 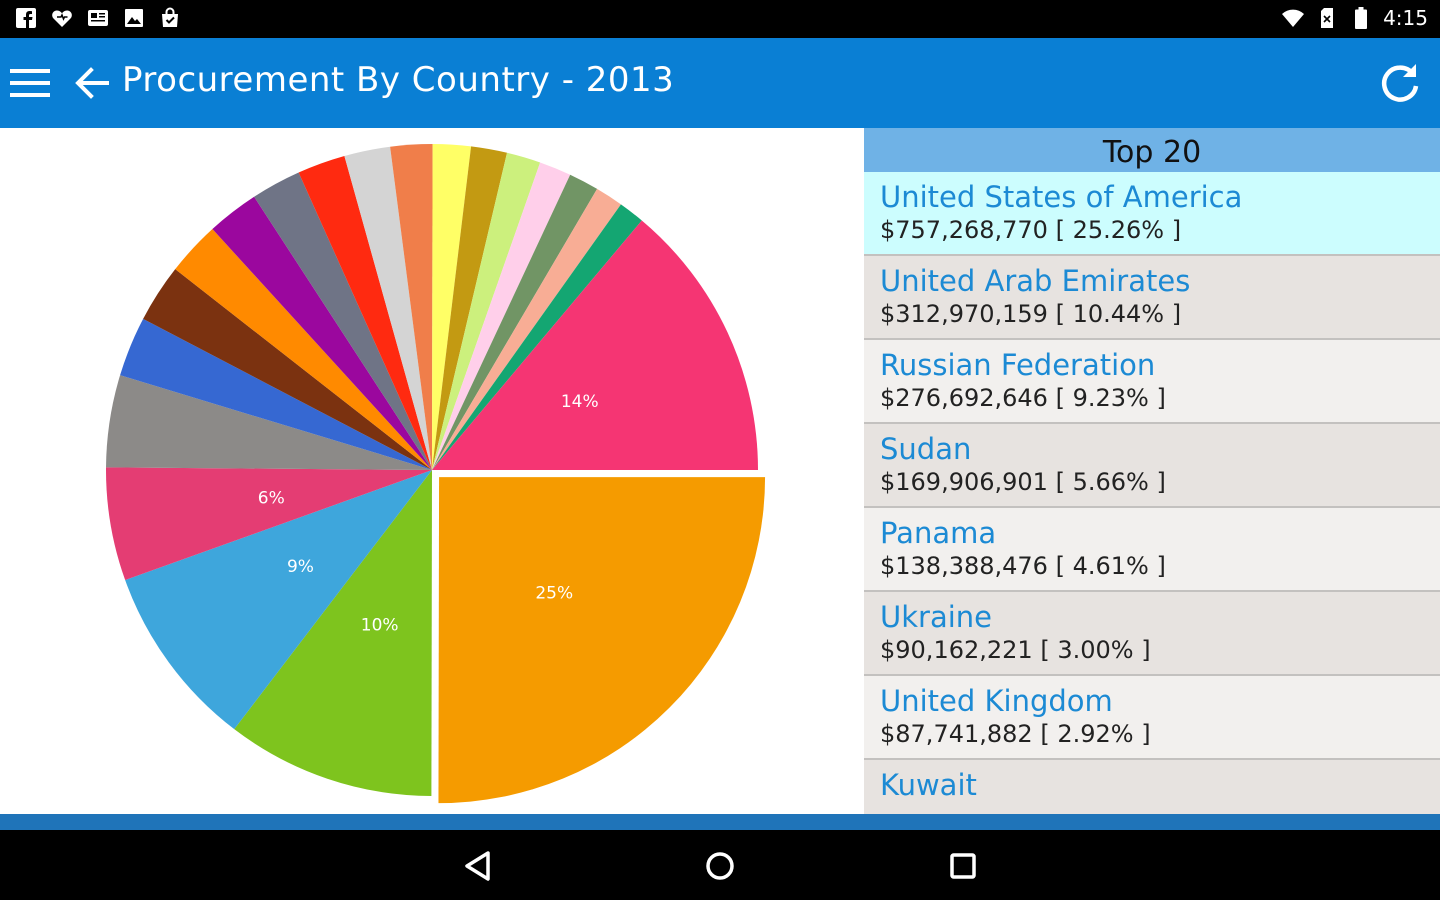 I want to click on country-name: United States of America, so click(x=1061, y=197).